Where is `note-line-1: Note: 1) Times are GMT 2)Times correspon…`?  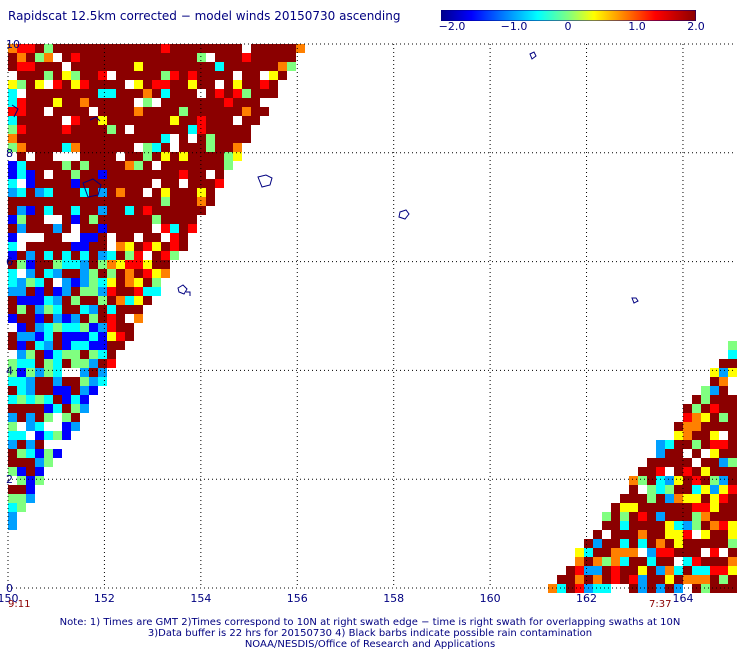 note-line-1: Note: 1) Times are GMT 2)Times correspon… is located at coordinates (370, 622).